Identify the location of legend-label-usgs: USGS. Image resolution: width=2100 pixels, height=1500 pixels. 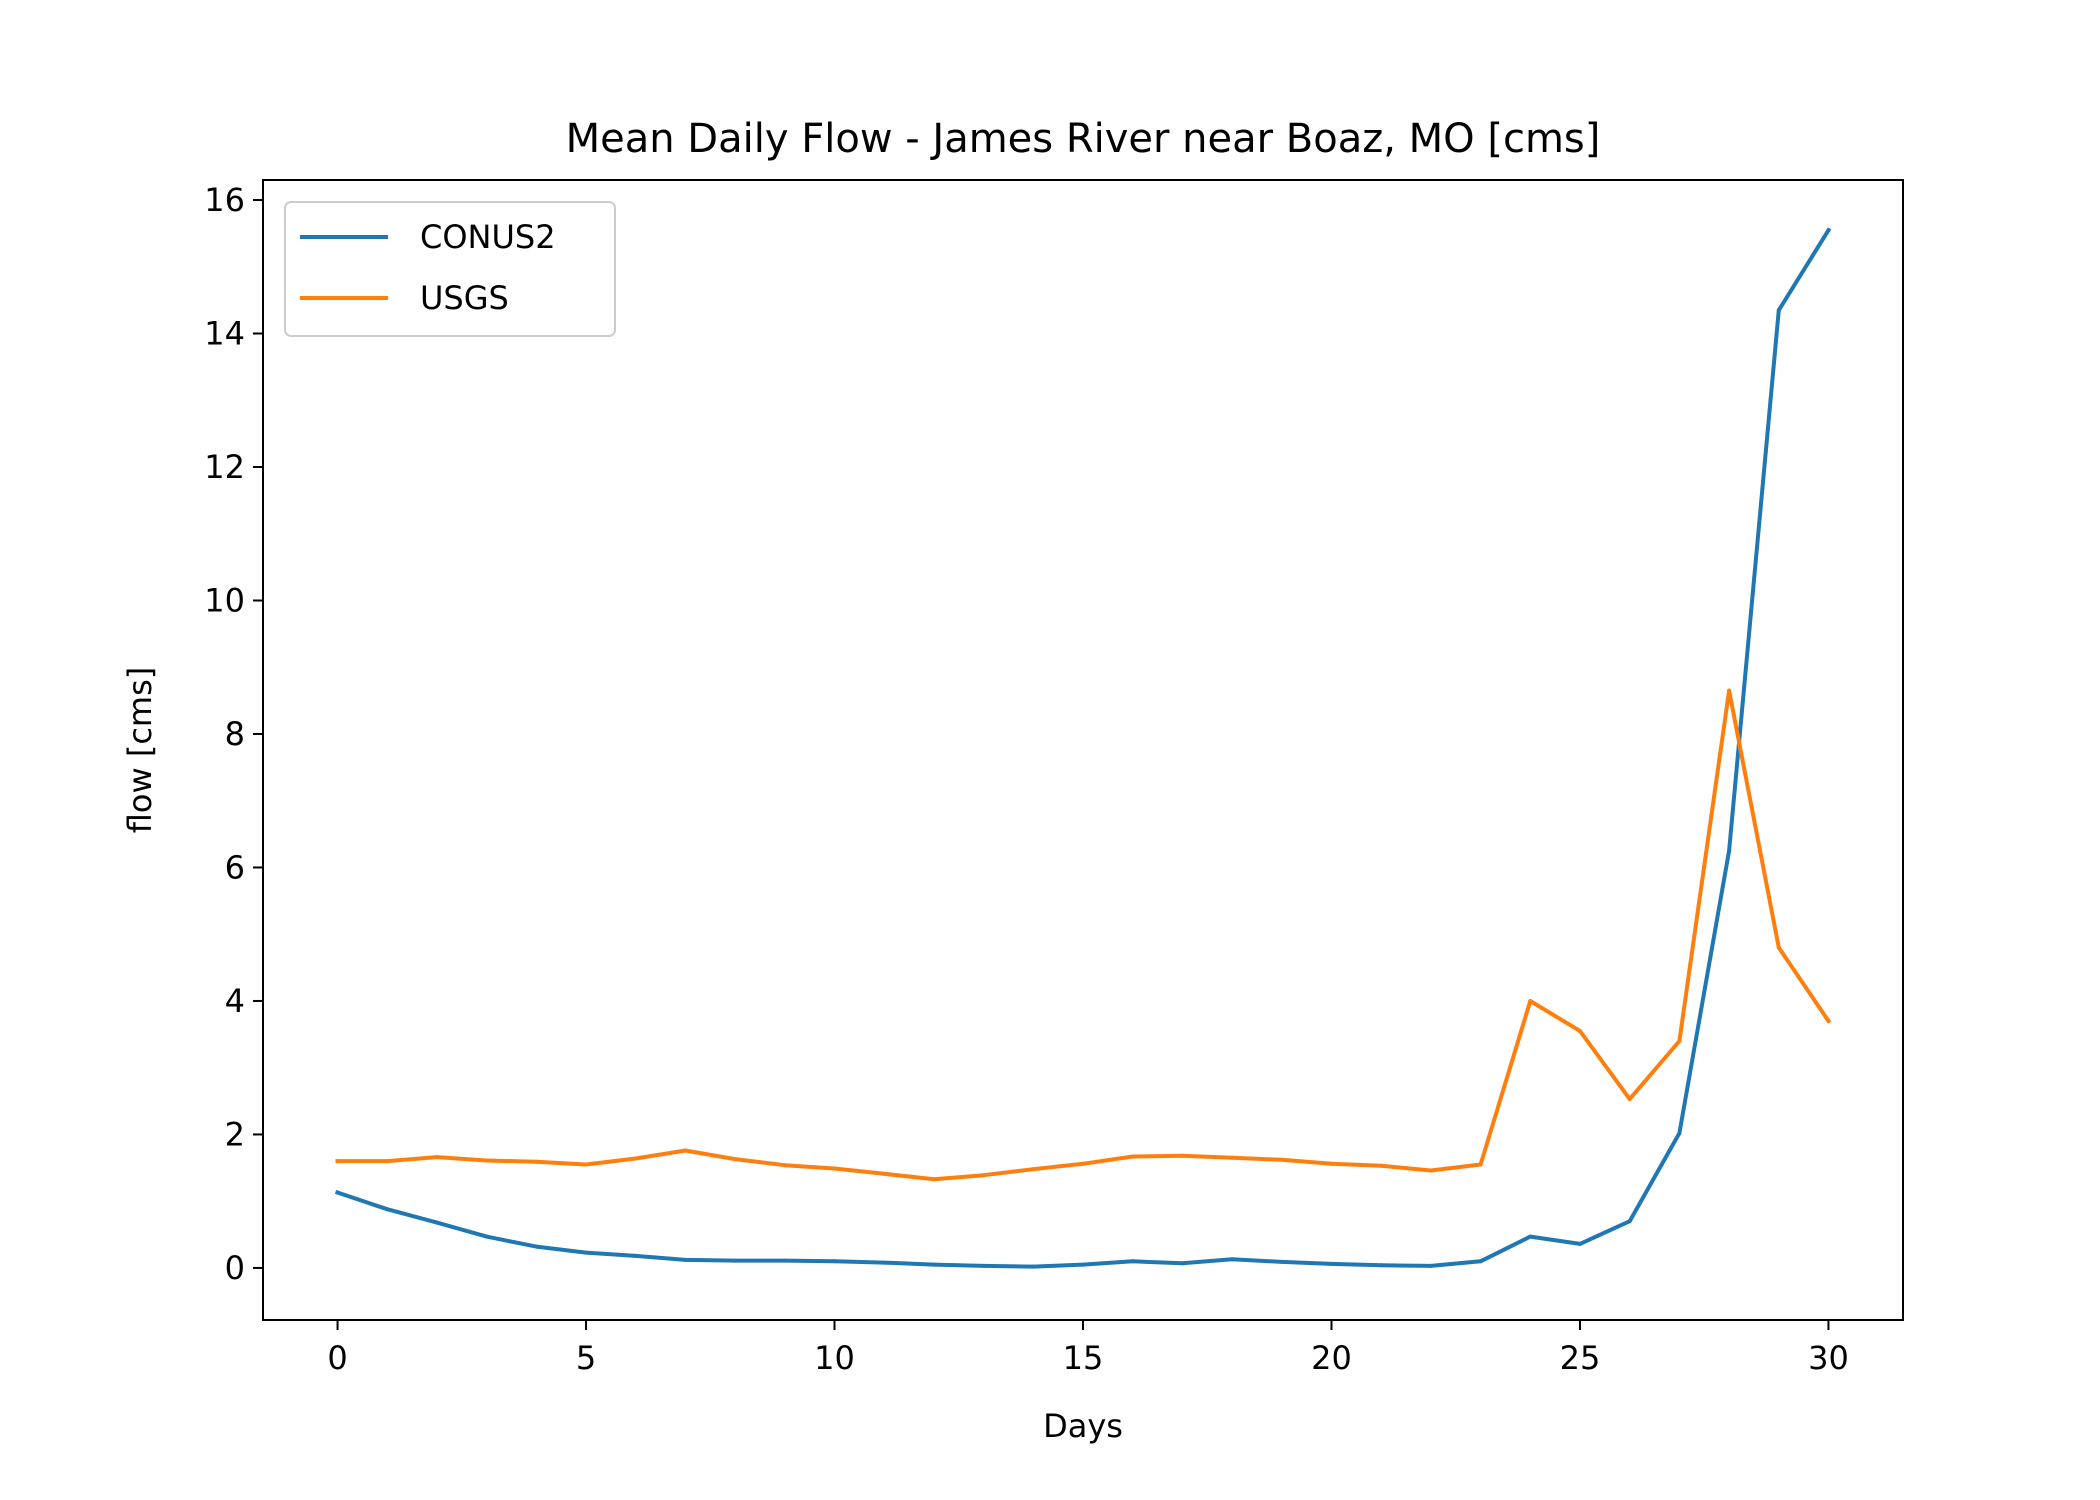
(464, 298).